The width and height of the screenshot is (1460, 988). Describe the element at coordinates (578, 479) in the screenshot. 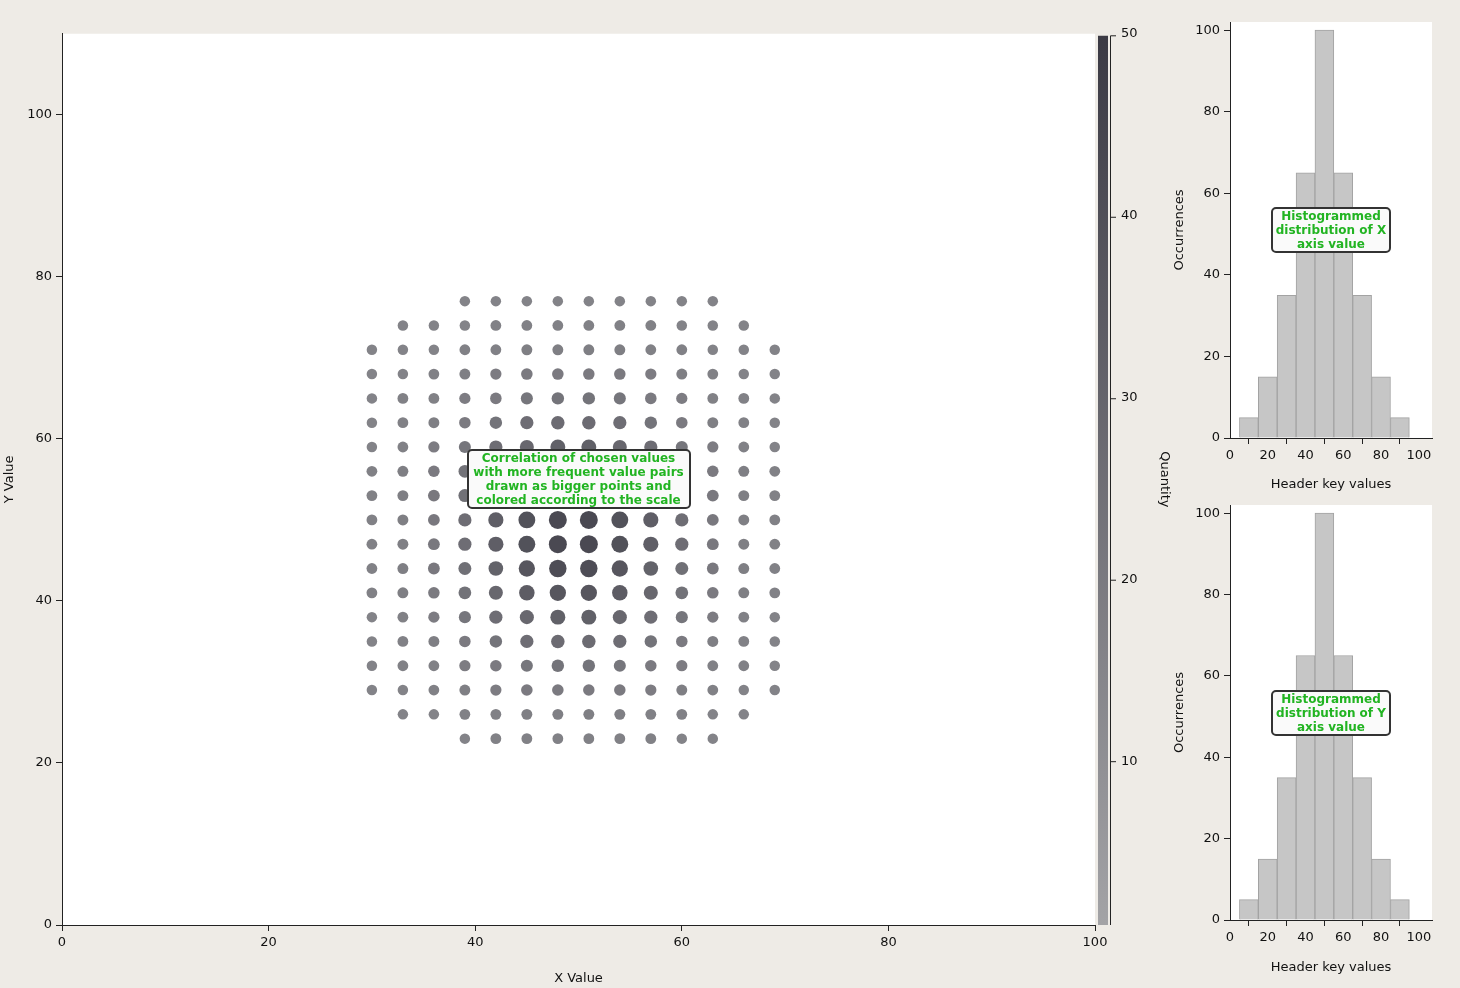

I see `annotation: Correlation of chosen values with more frequent value pairs drawn as bigger points and colored according to the scale` at that location.